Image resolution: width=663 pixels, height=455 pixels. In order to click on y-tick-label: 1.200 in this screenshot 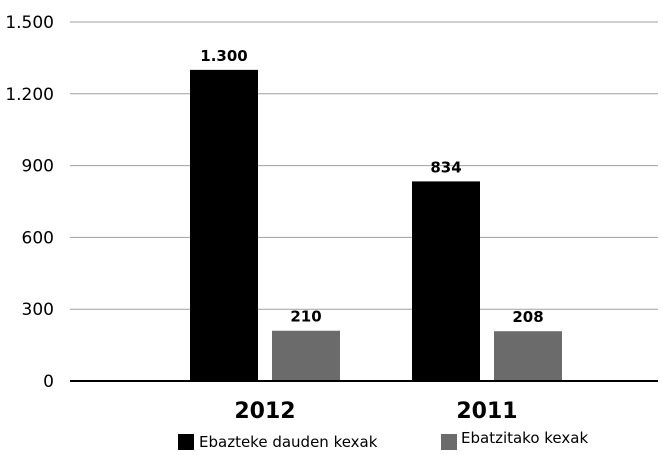, I will do `click(29, 95)`.